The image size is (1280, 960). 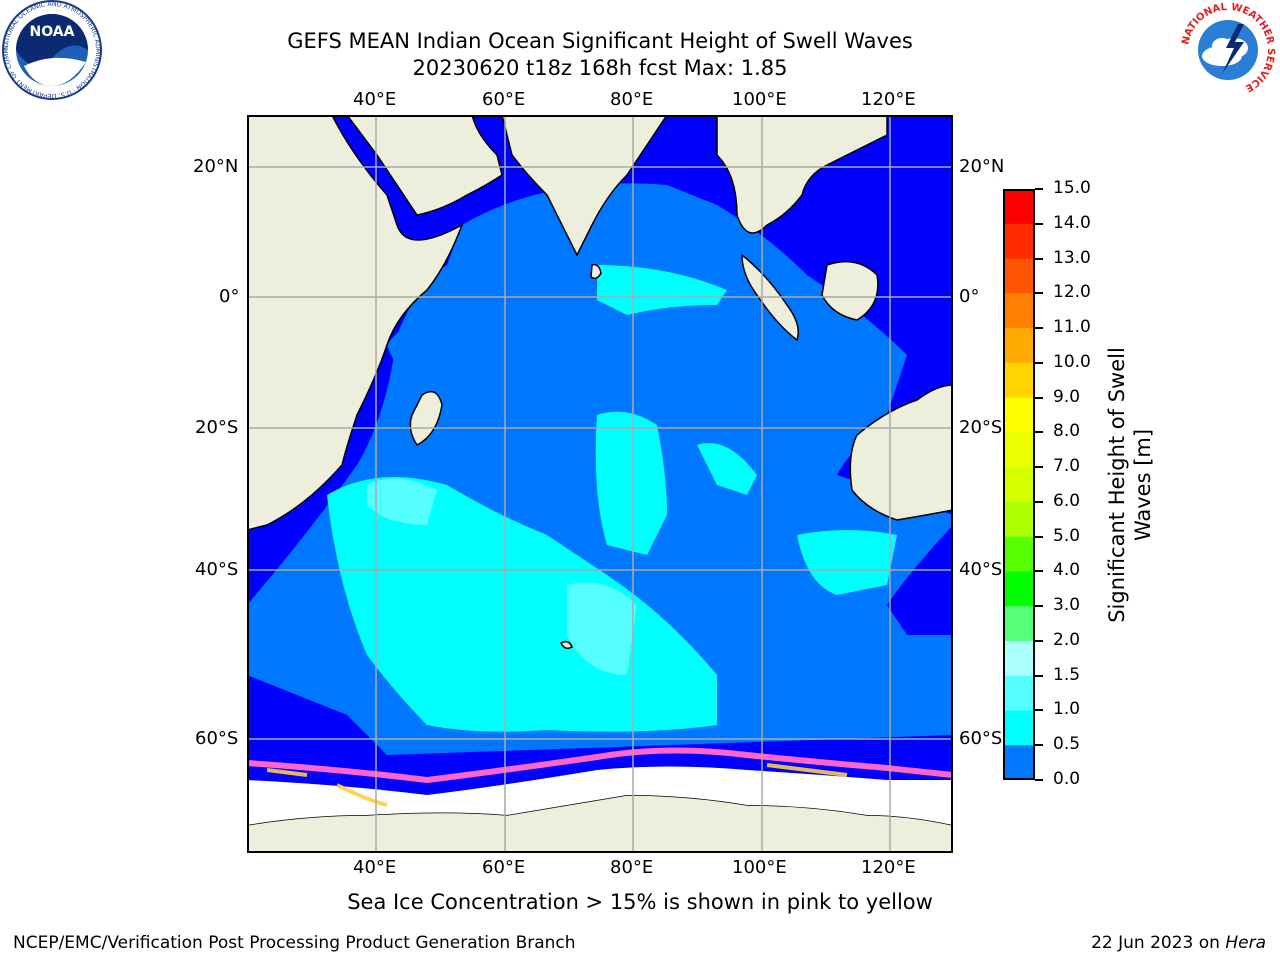 What do you see at coordinates (632, 99) in the screenshot?
I see `tick-top-80e: 80°E` at bounding box center [632, 99].